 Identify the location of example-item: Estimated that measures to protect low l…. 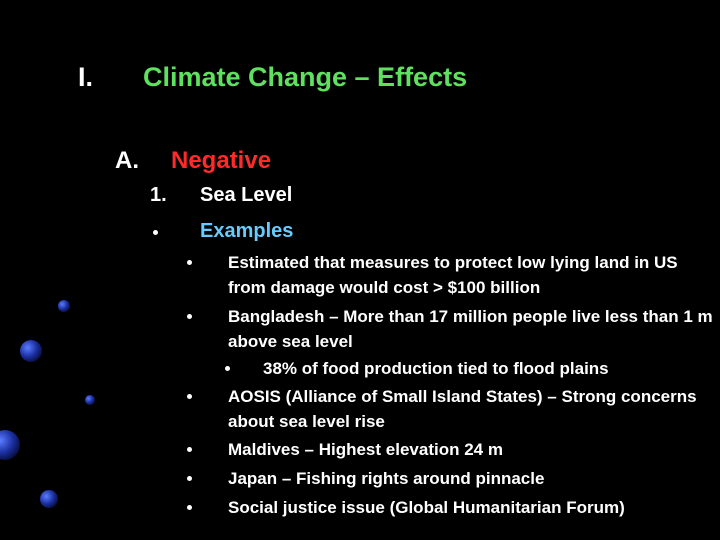
(453, 275).